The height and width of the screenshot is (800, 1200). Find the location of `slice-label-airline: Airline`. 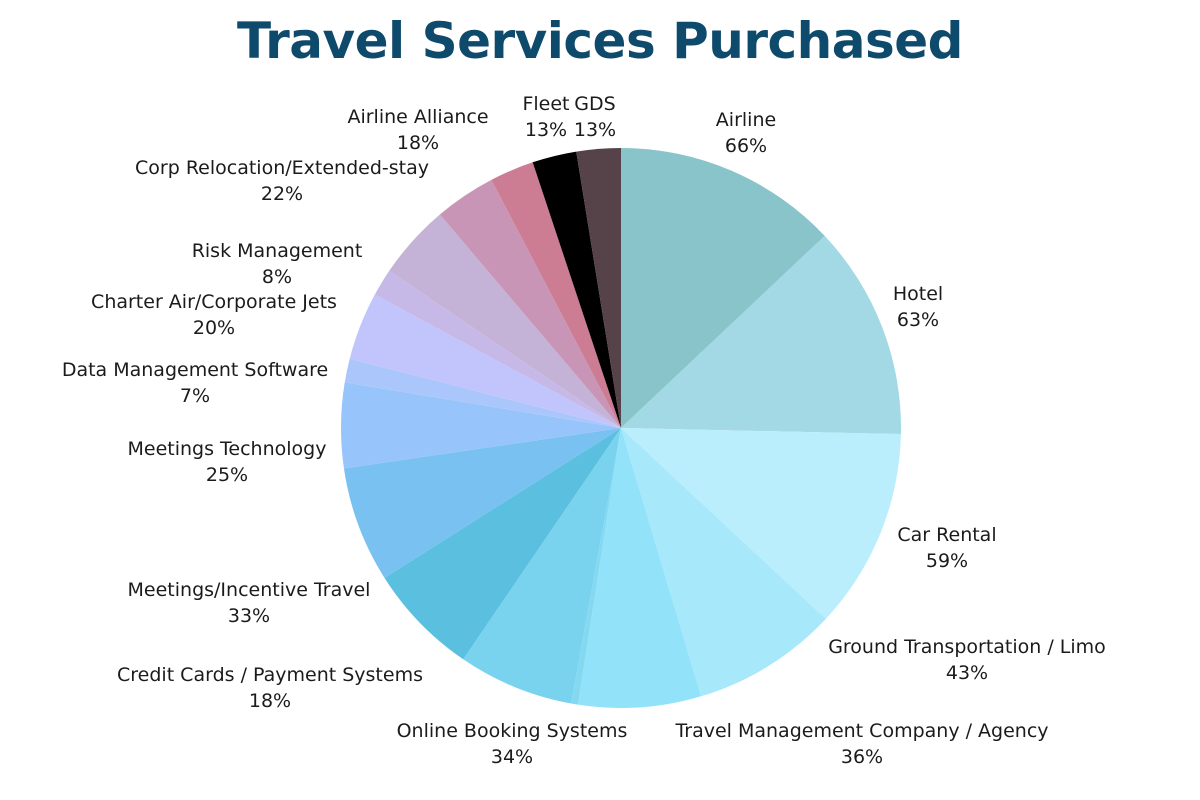

slice-label-airline: Airline is located at coordinates (746, 120).